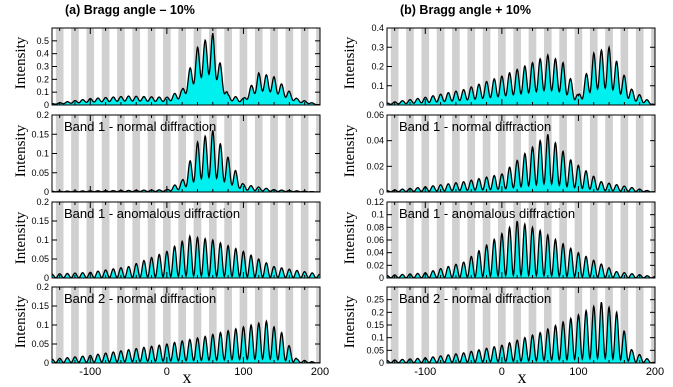  What do you see at coordinates (578, 372) in the screenshot?
I see `x-tick-label: 100` at bounding box center [578, 372].